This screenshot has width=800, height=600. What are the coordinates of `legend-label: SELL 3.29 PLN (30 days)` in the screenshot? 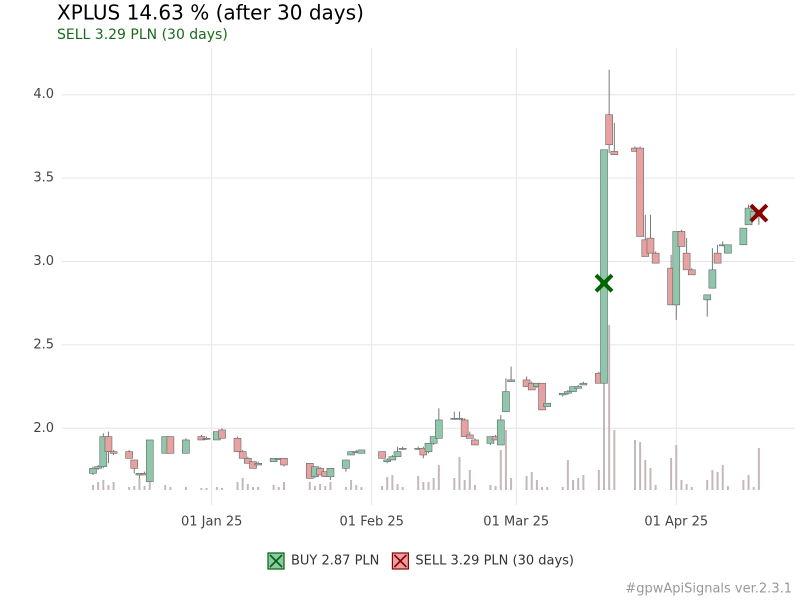 It's located at (494, 561).